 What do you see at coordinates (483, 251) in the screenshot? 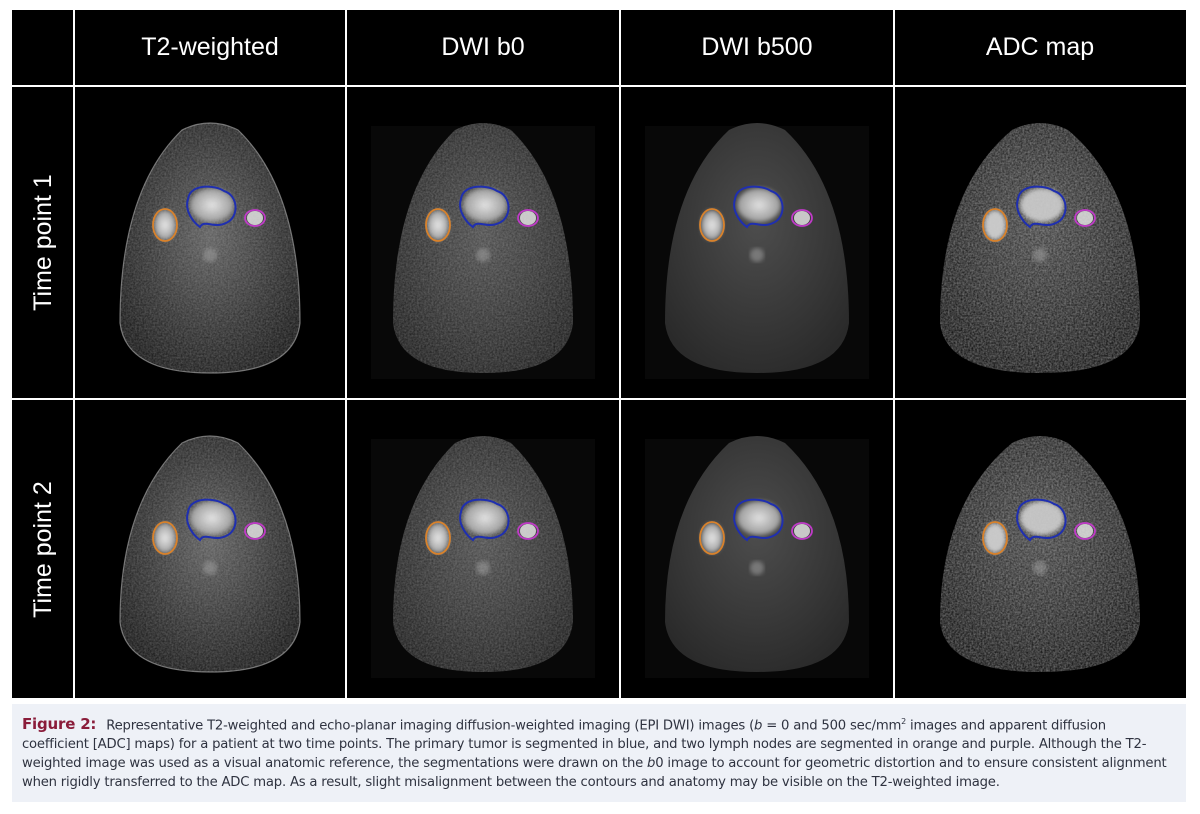
I see `mri-panel-b0-tp1` at bounding box center [483, 251].